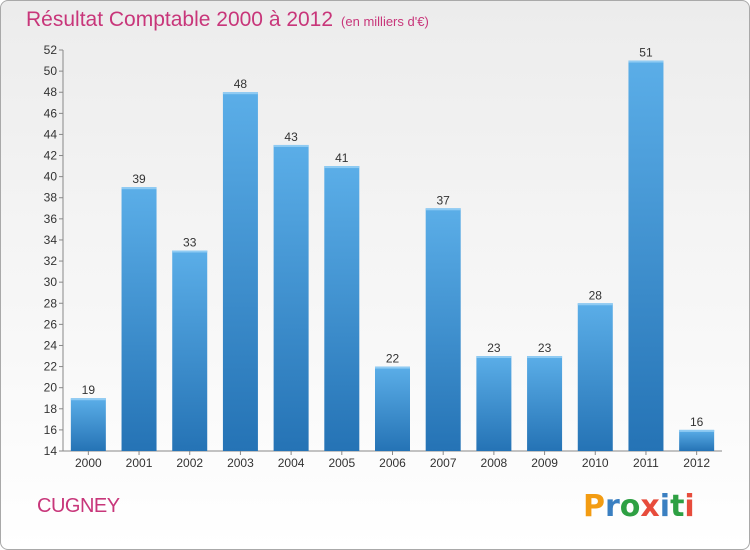  What do you see at coordinates (51, 177) in the screenshot?
I see `y-tick-label: 40` at bounding box center [51, 177].